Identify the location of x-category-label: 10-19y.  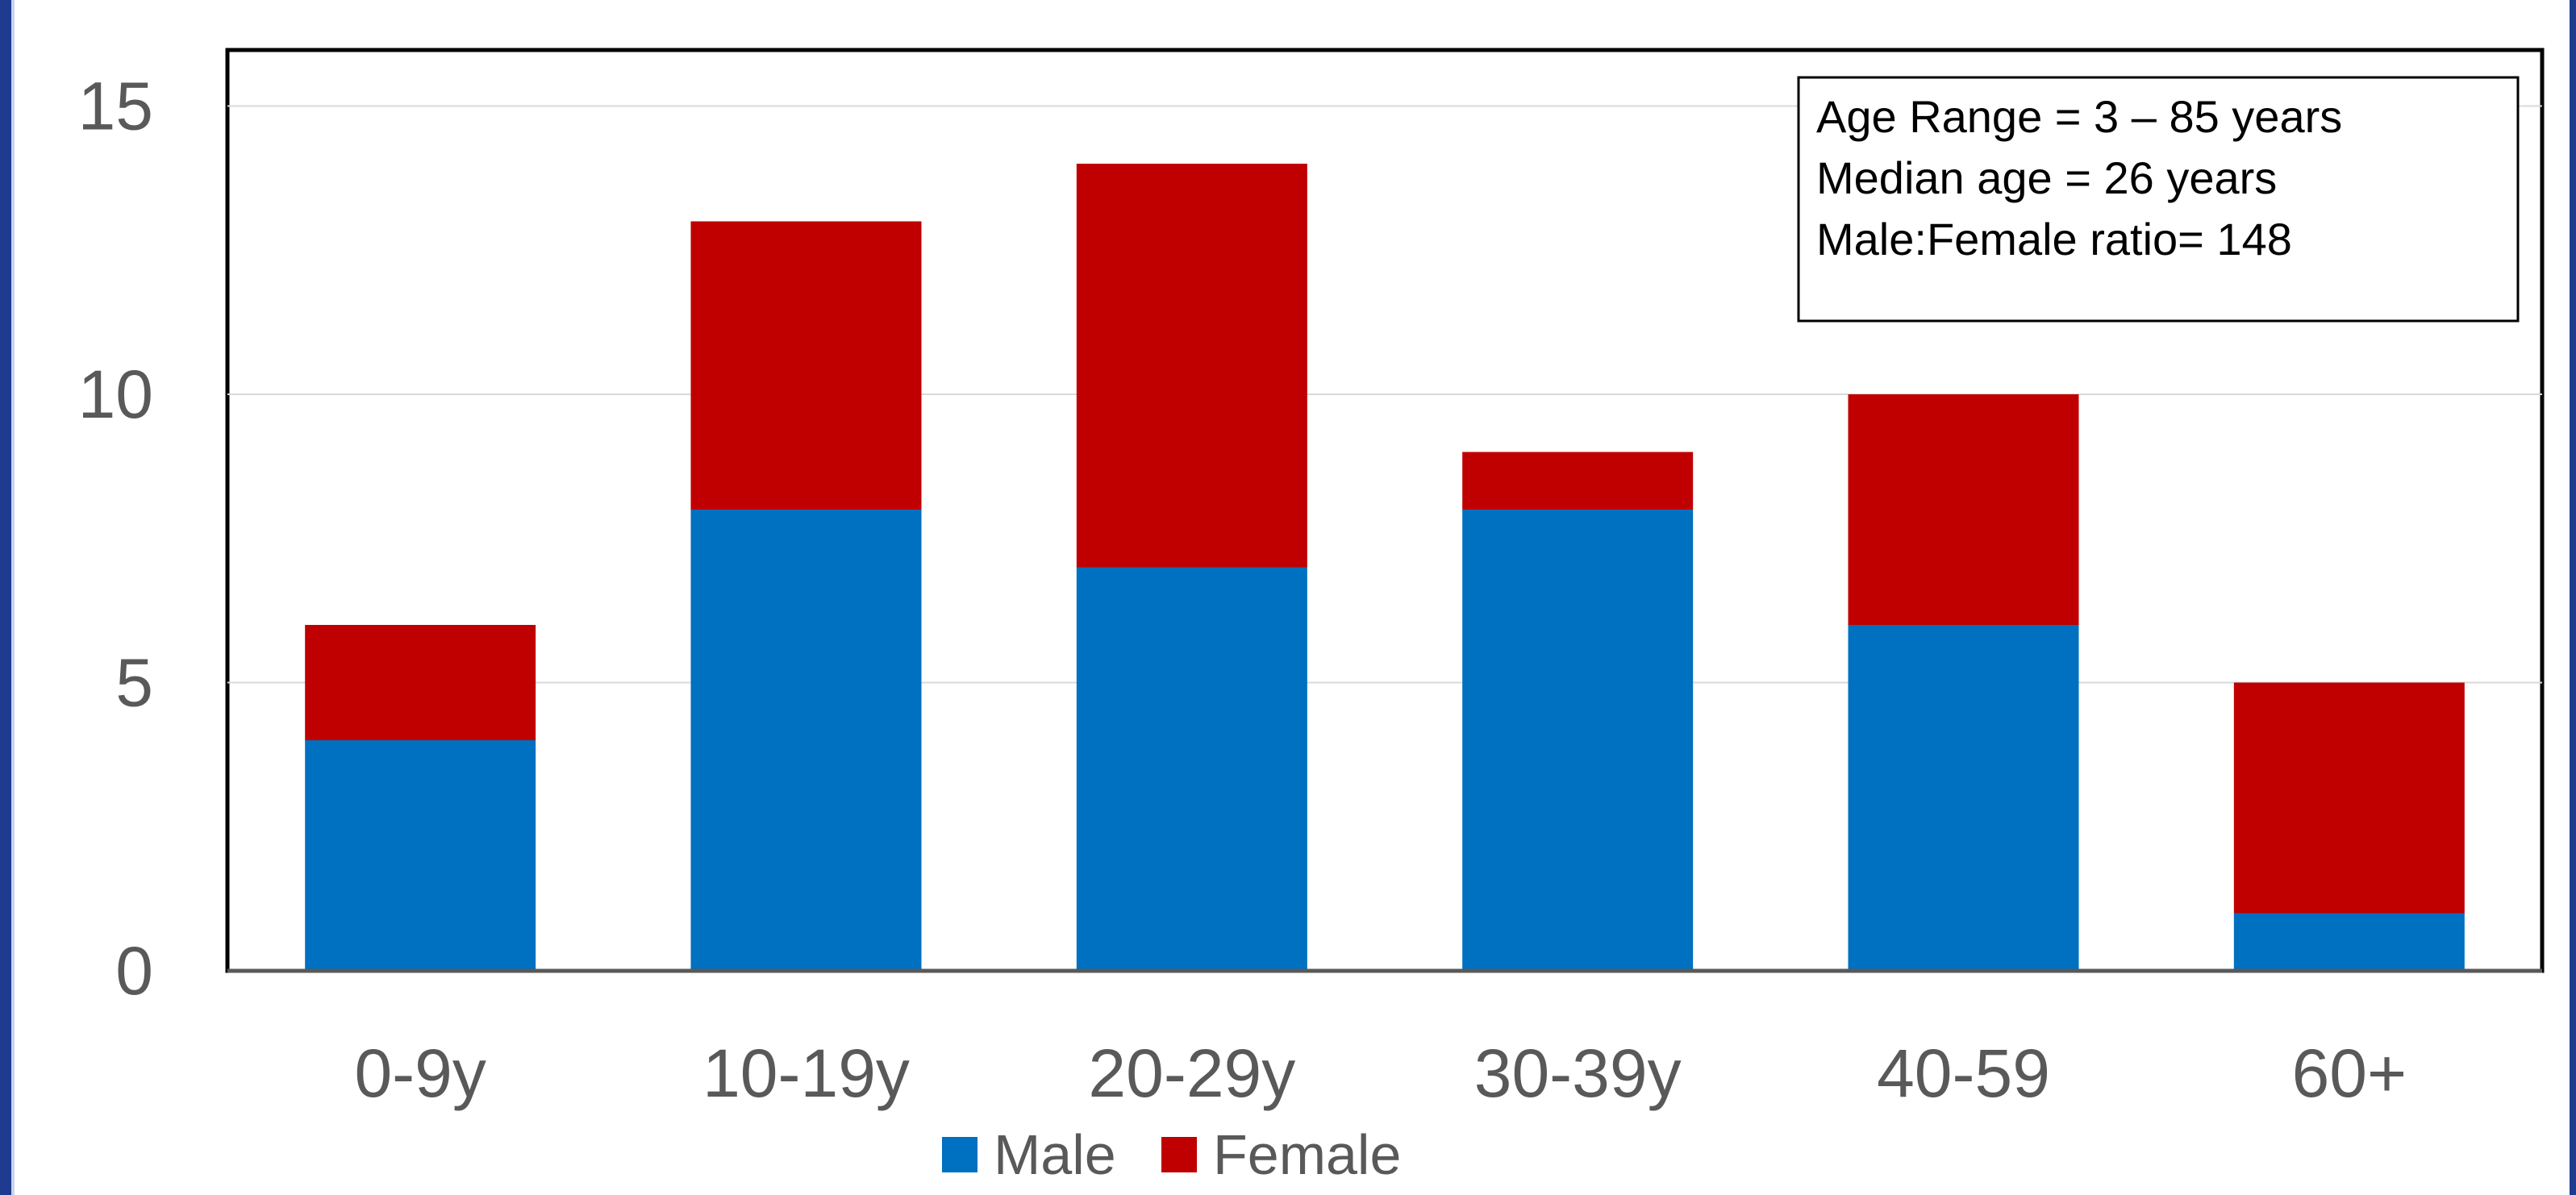
(806, 1073).